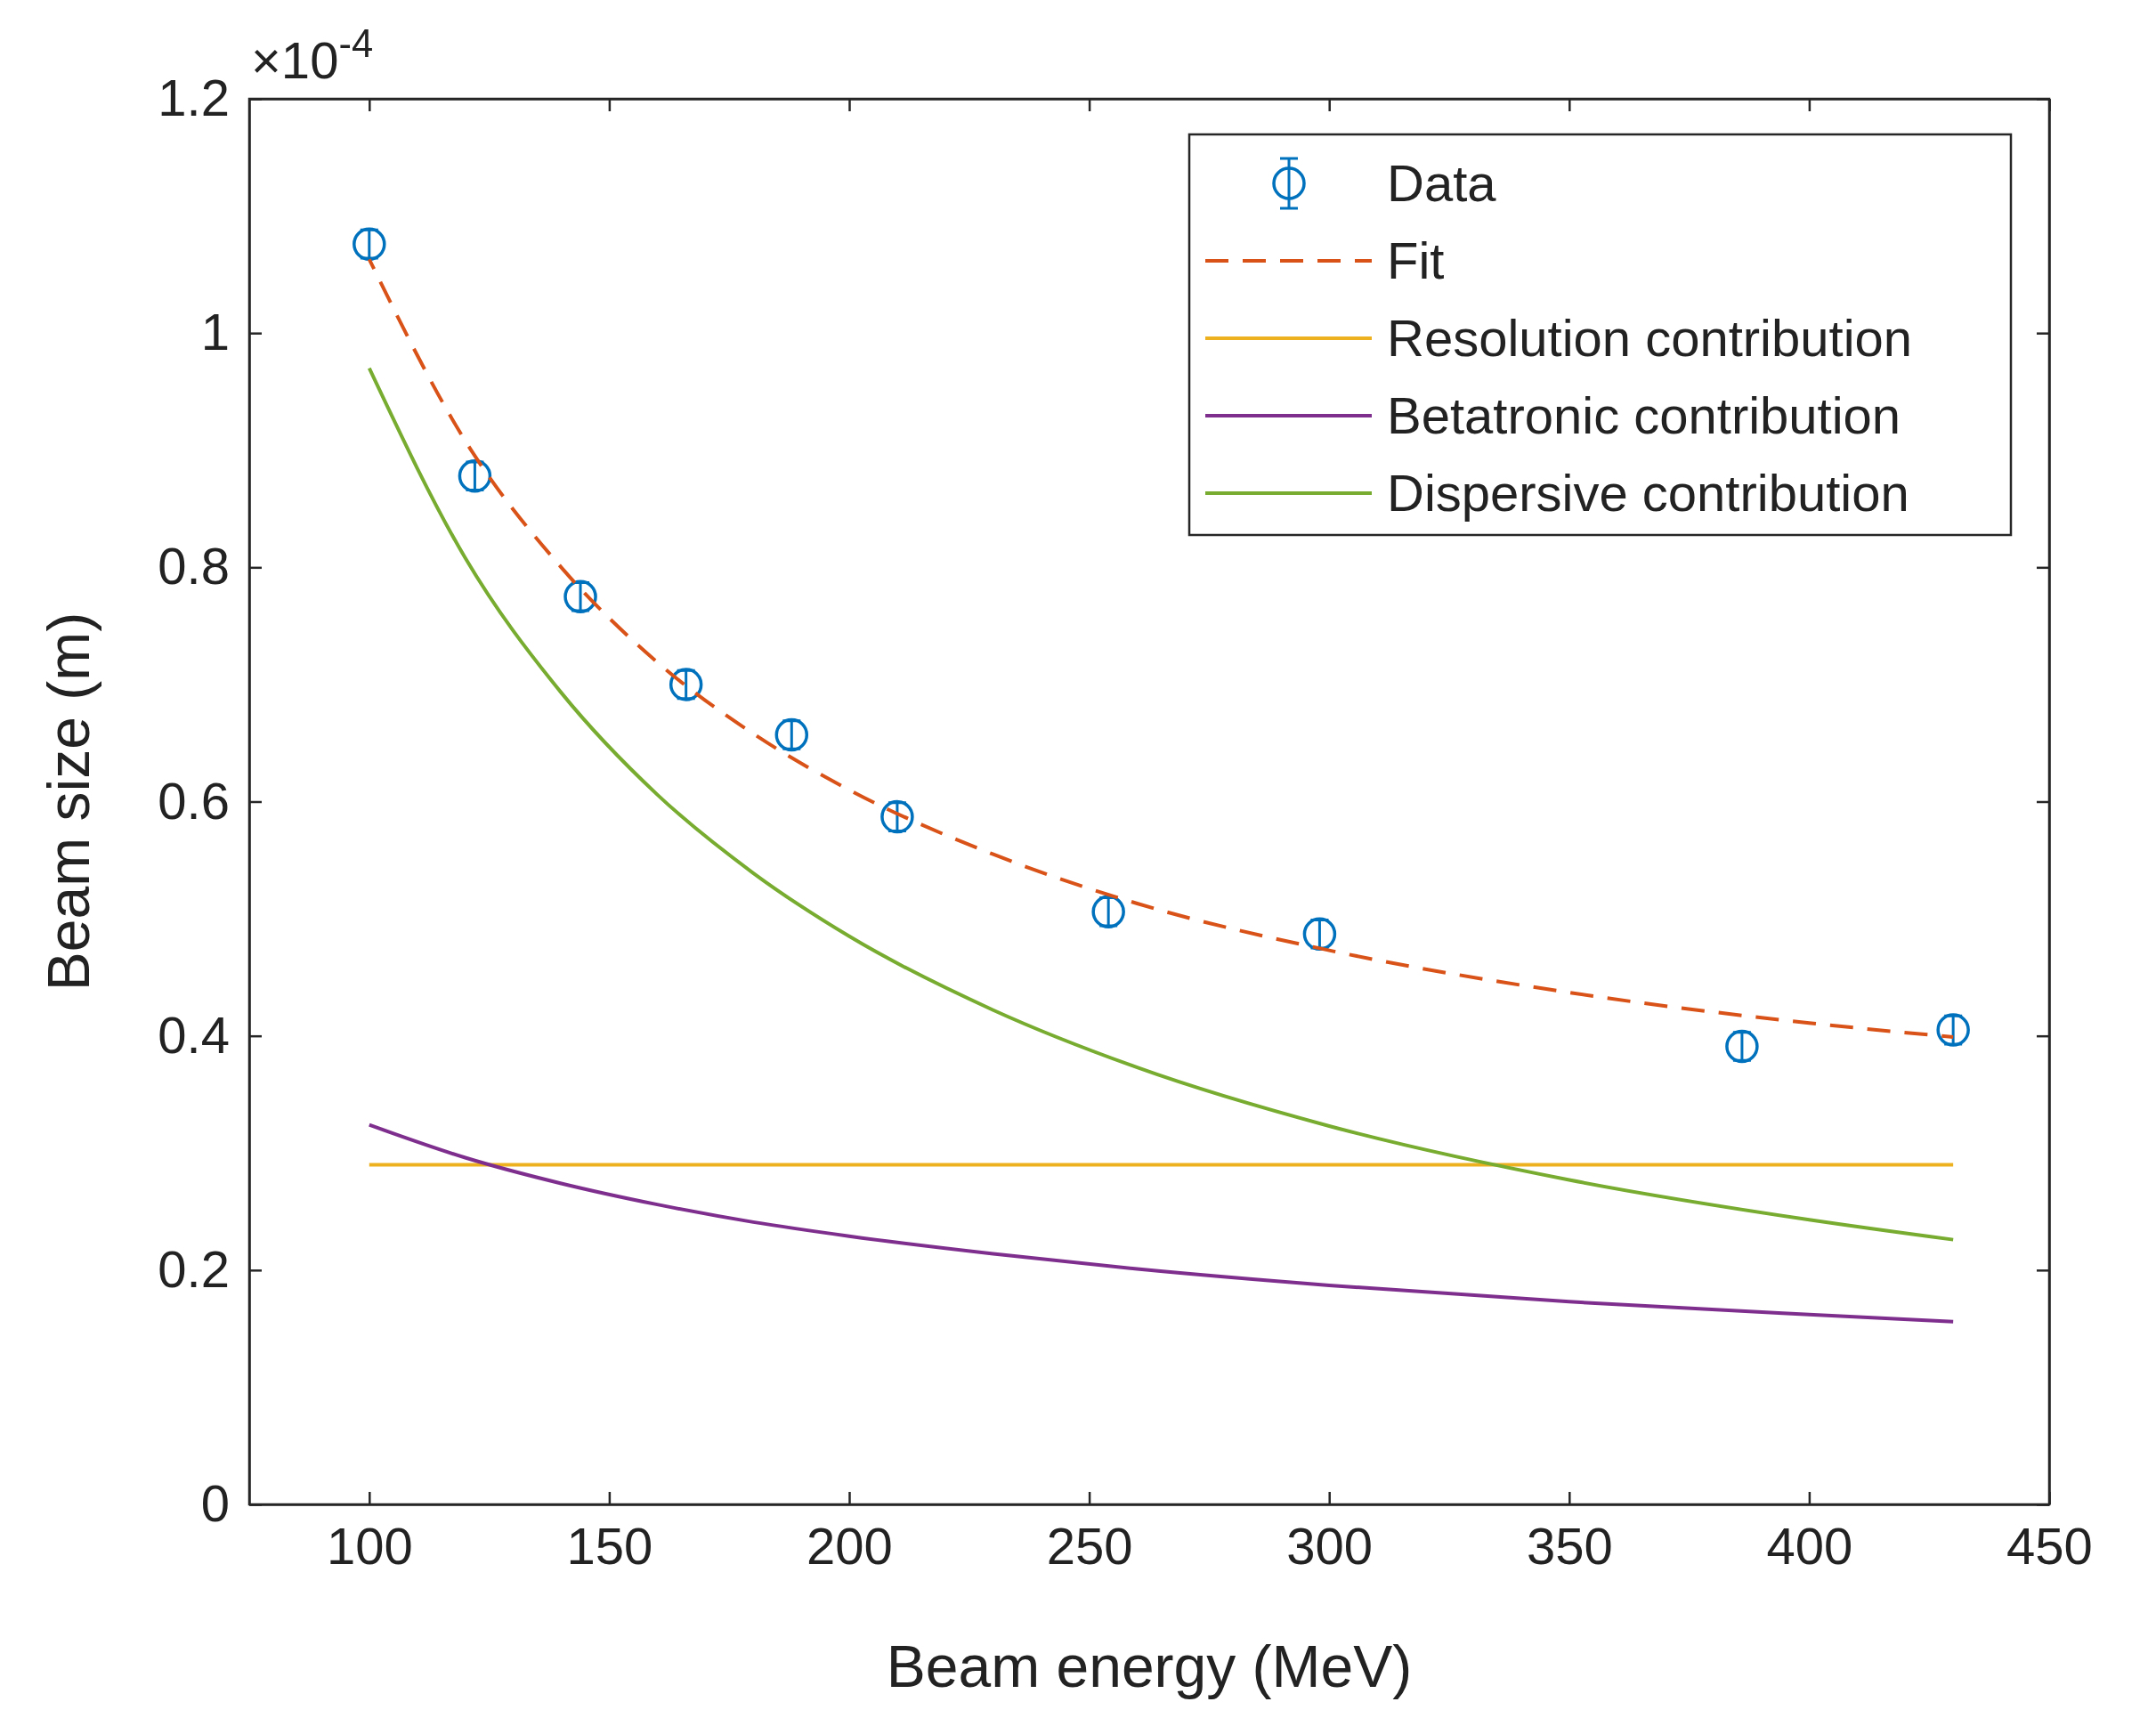 The width and height of the screenshot is (2156, 1710). What do you see at coordinates (194, 98) in the screenshot?
I see `y-tick-label: 1.2` at bounding box center [194, 98].